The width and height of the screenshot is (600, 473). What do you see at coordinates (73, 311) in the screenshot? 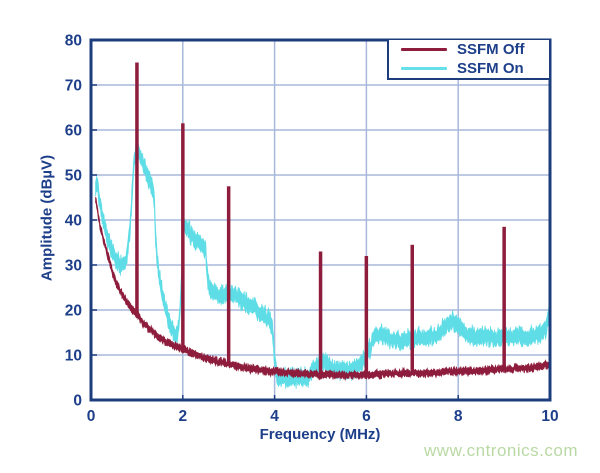
I see `y-tick-label: 20` at bounding box center [73, 311].